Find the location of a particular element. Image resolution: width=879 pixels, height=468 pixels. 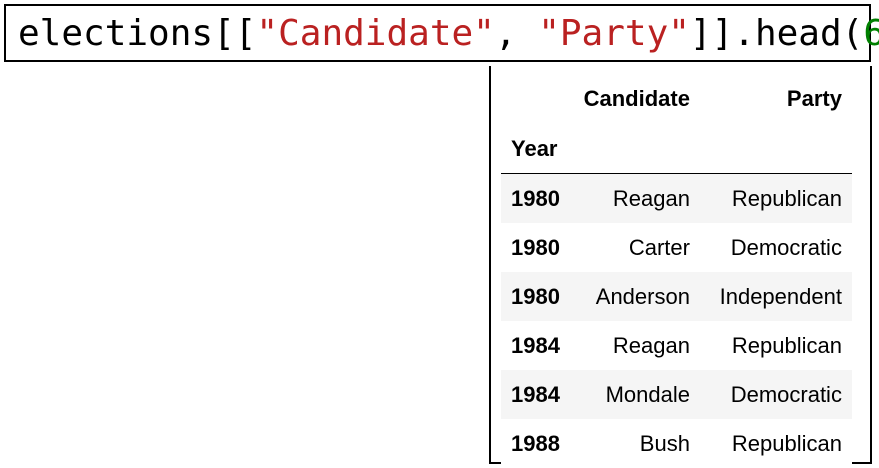

index-name: Year is located at coordinates (535, 149).